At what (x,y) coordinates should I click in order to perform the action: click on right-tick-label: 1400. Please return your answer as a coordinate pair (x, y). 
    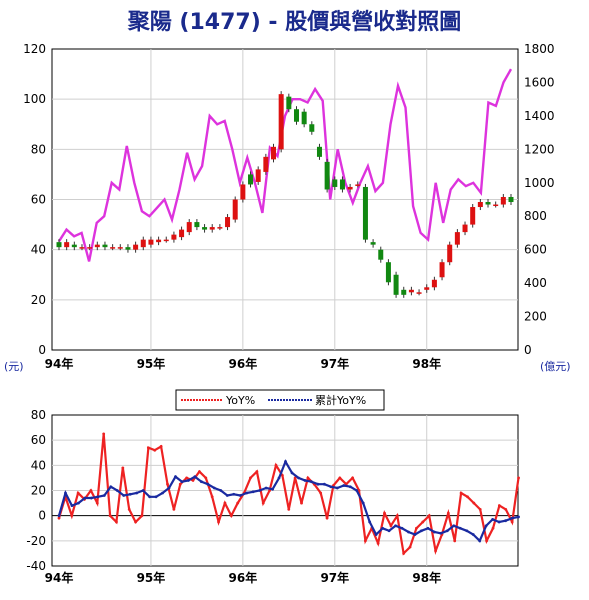
    Looking at the image, I should click on (539, 116).